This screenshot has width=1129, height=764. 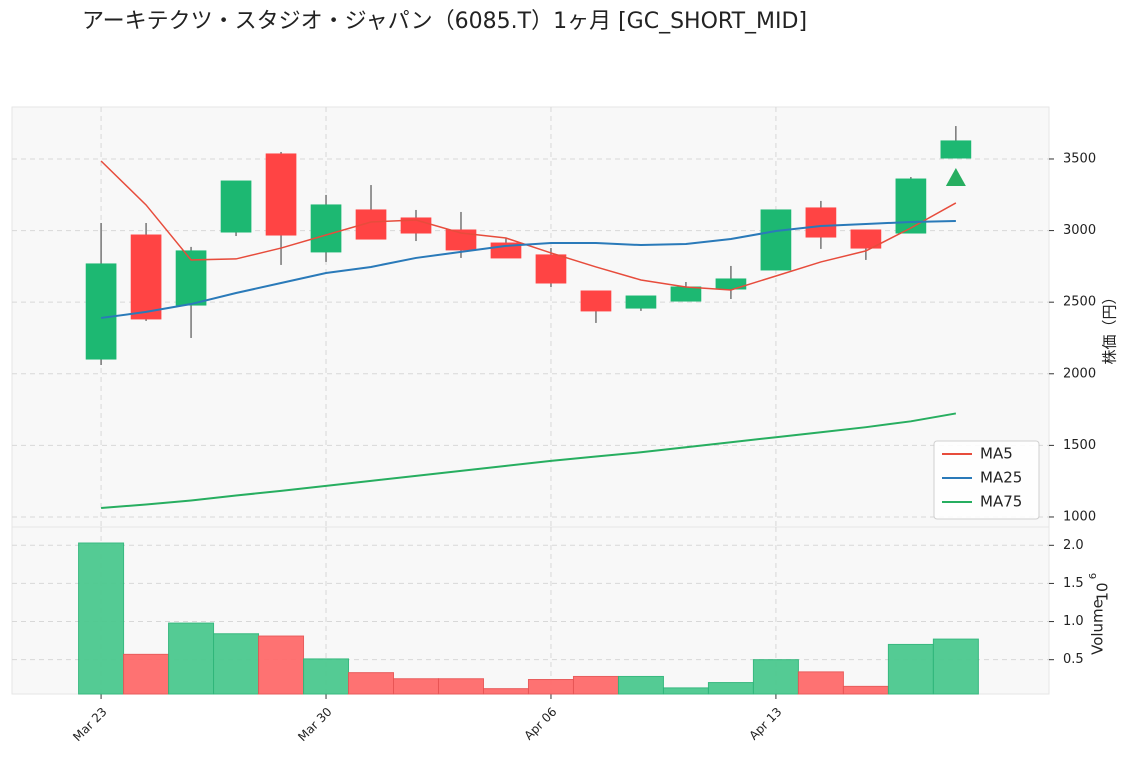 What do you see at coordinates (996, 454) in the screenshot?
I see `legend-label: MA5` at bounding box center [996, 454].